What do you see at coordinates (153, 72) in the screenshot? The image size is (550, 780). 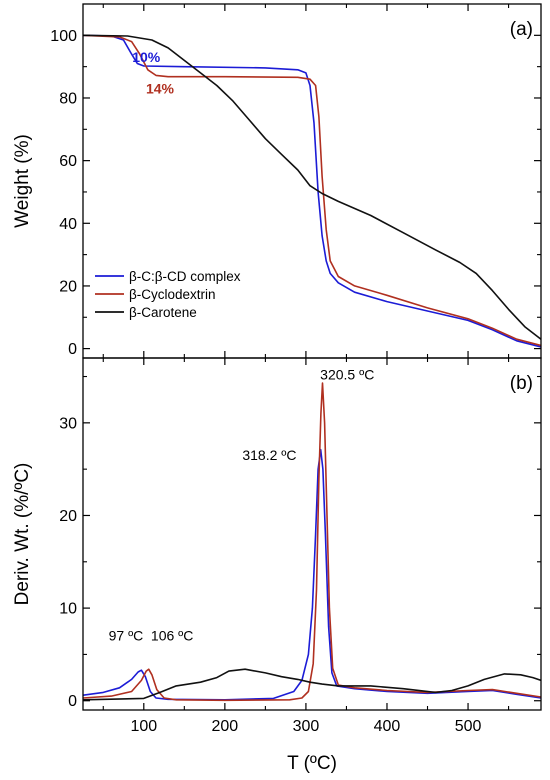 I see `panel-a-annotations: 10% 14%` at bounding box center [153, 72].